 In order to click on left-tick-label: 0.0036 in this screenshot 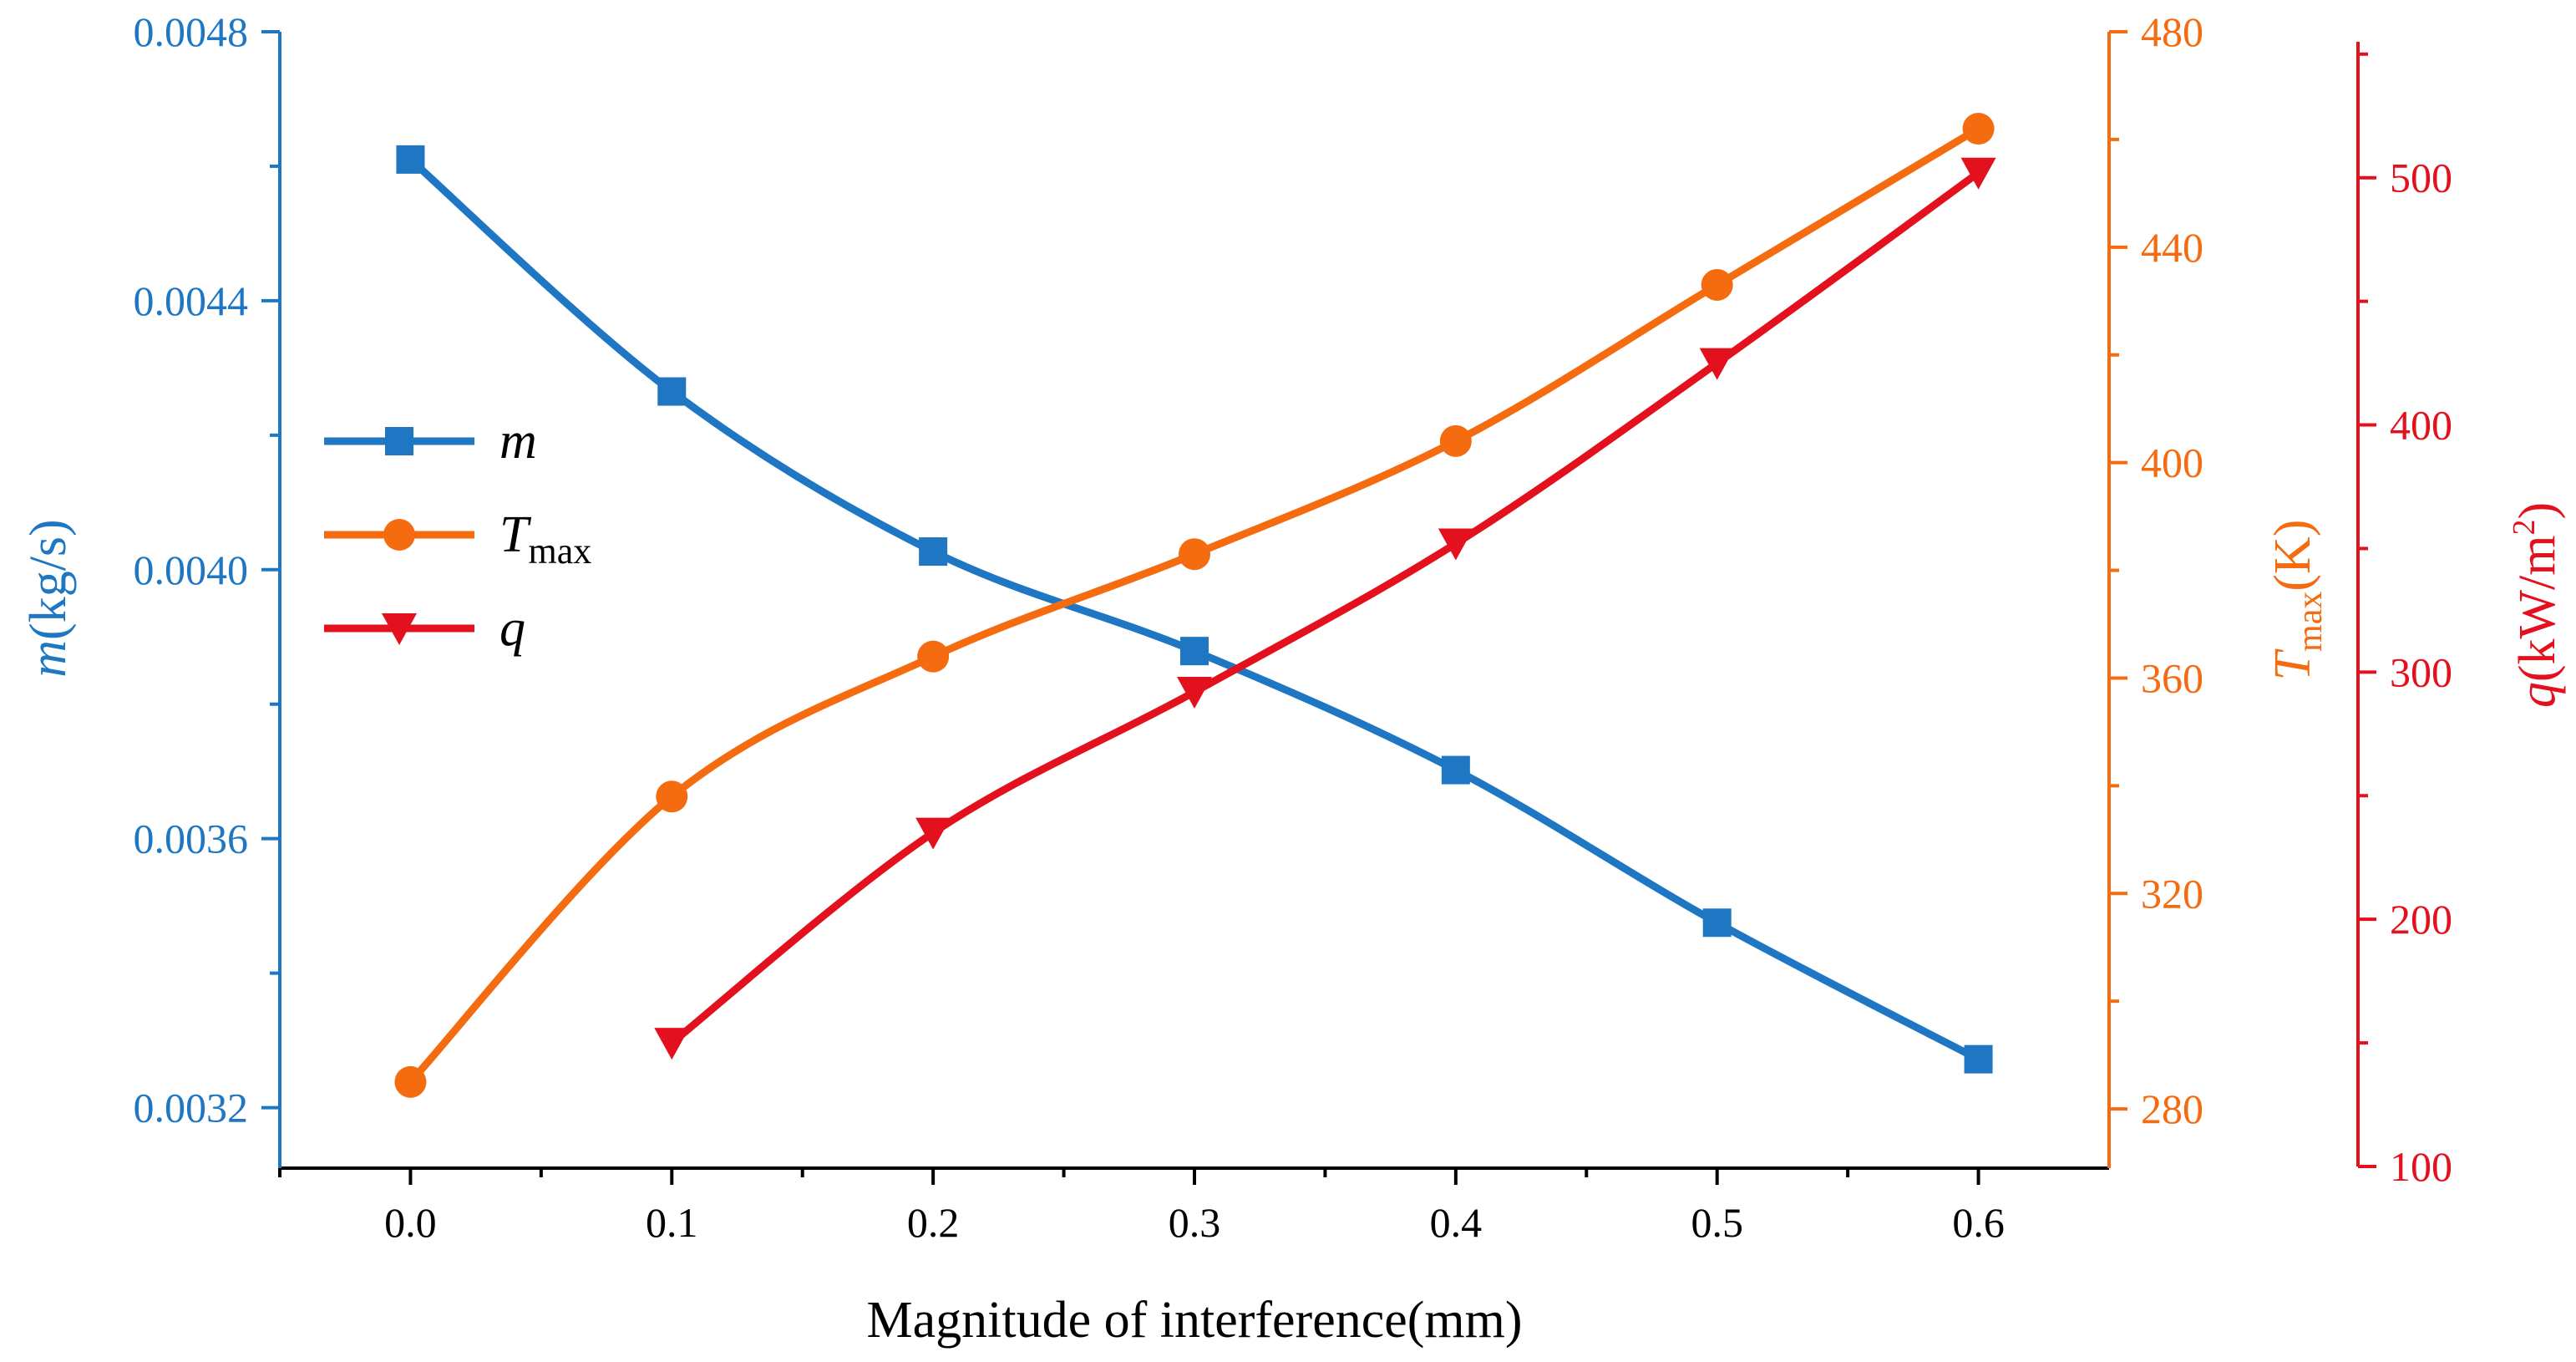, I will do `click(191, 839)`.